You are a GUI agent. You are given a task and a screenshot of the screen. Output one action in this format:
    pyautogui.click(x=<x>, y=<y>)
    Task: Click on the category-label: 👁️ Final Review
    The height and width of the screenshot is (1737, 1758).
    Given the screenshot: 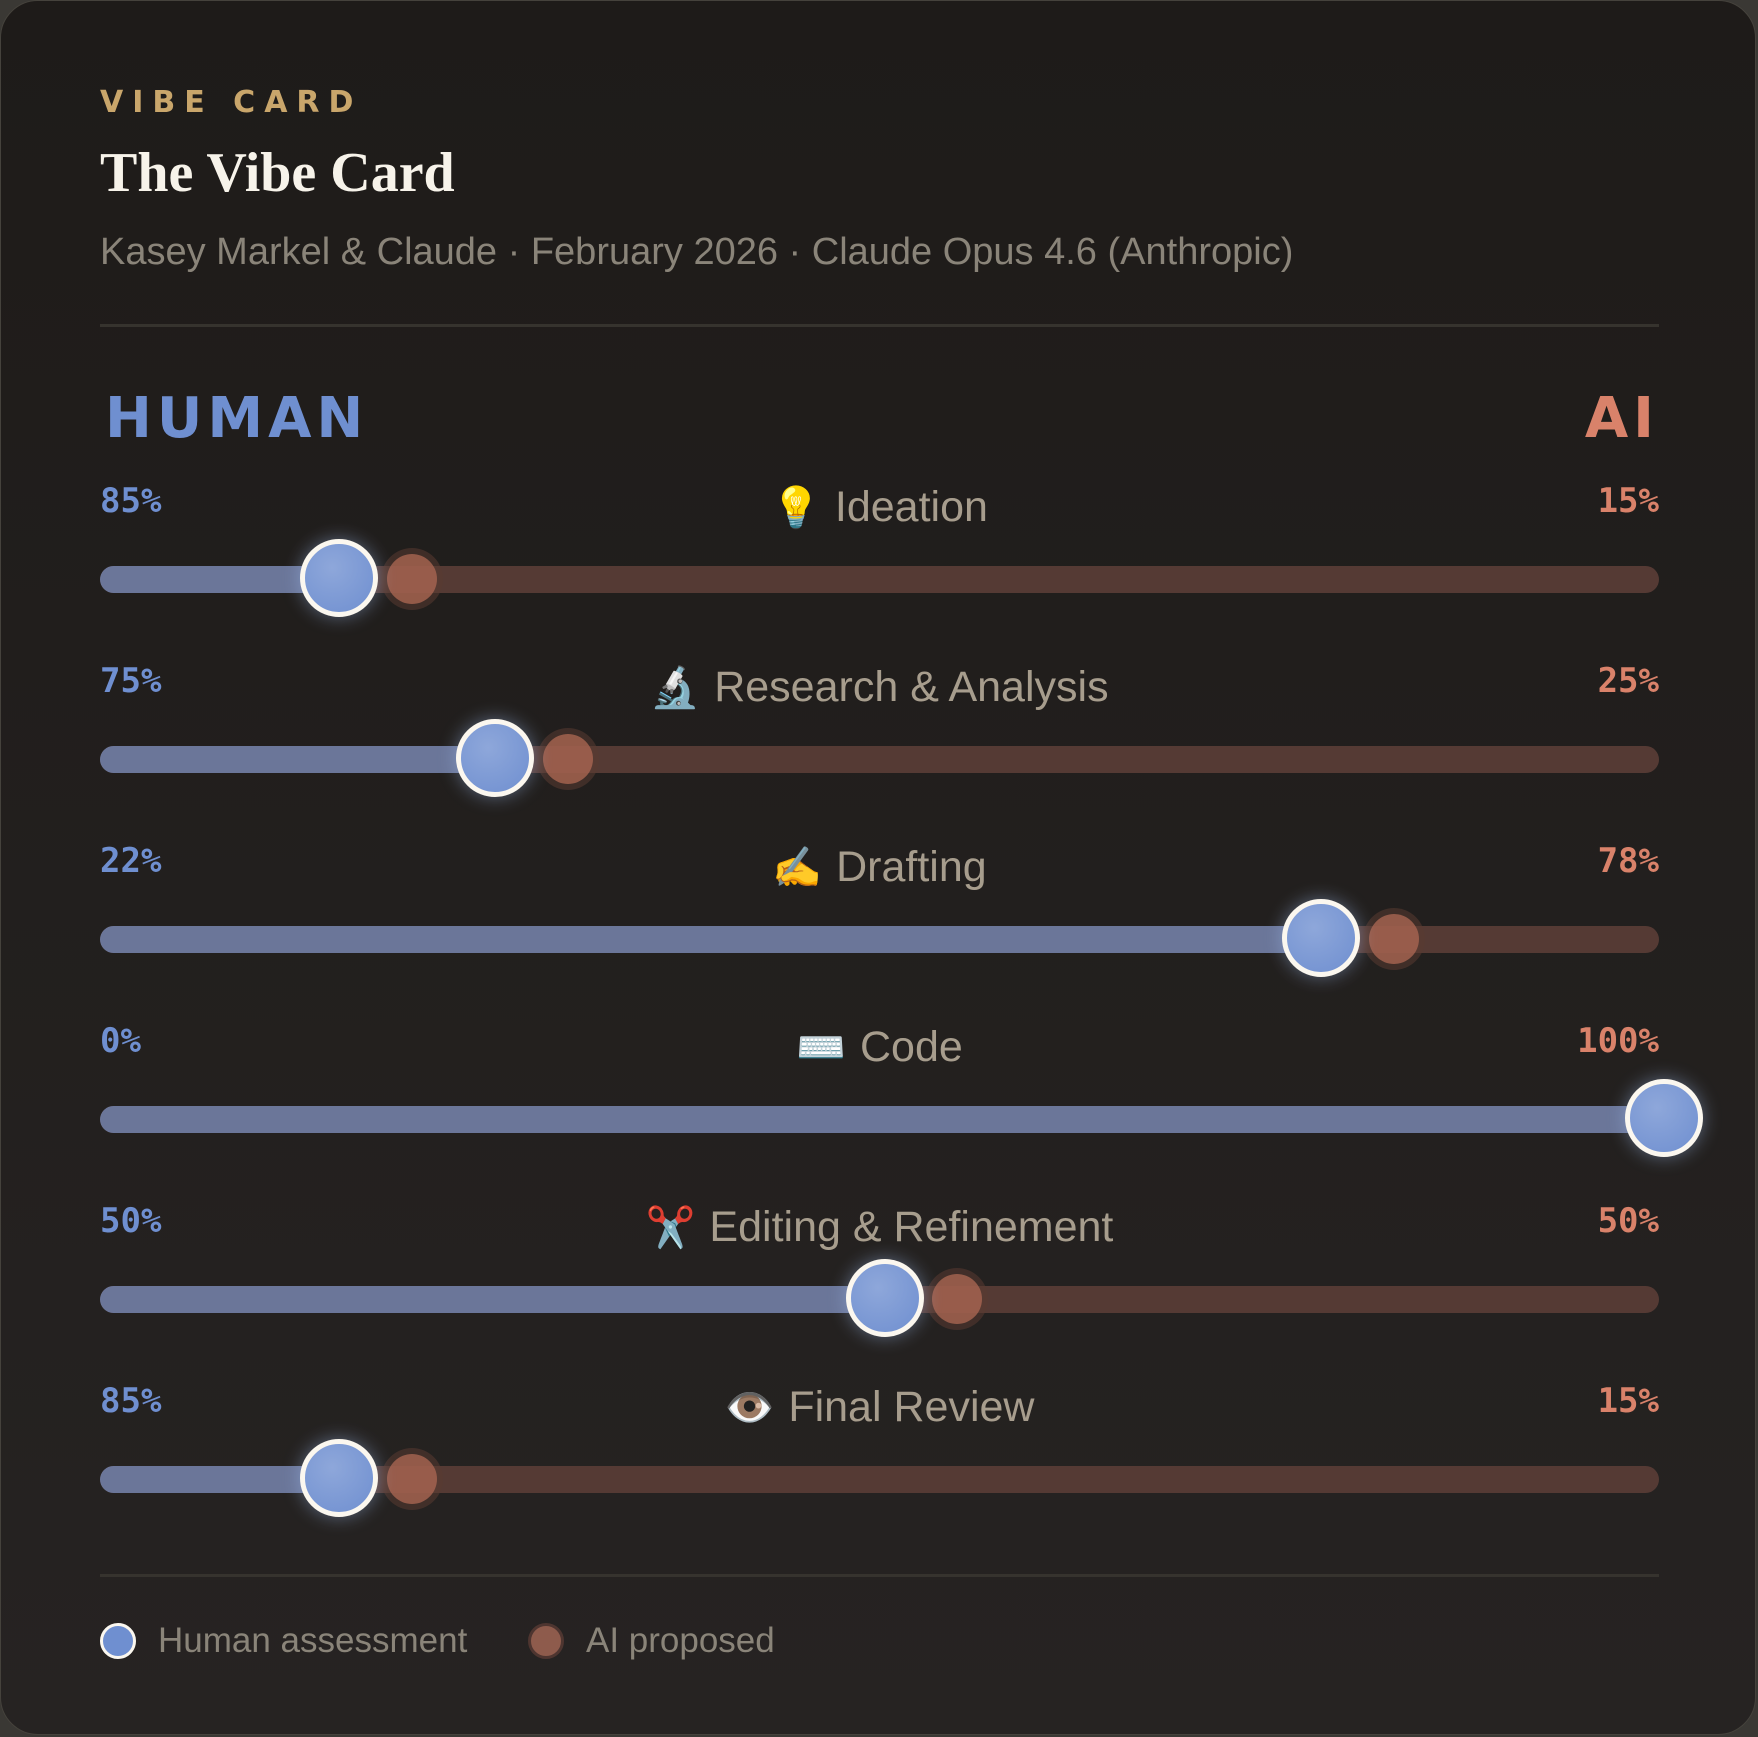 What is the action you would take?
    pyautogui.click(x=879, y=1407)
    